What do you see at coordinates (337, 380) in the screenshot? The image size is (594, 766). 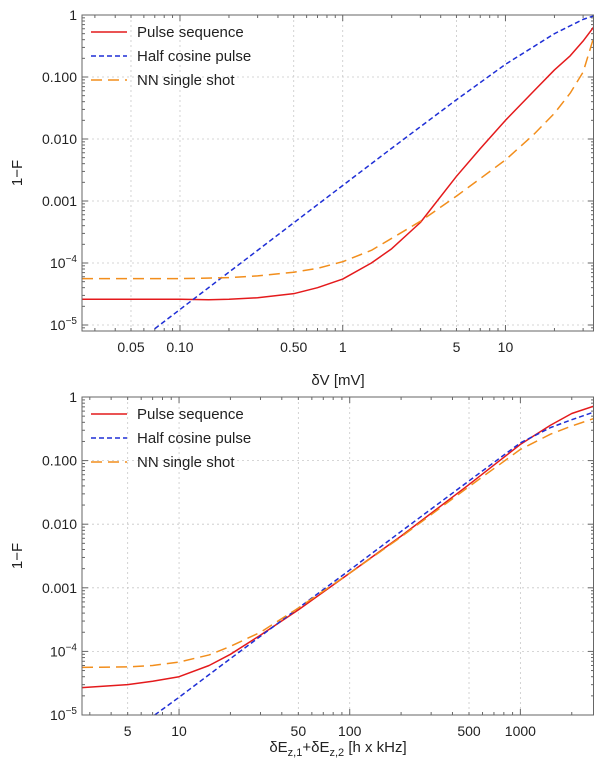 I see `x-axis-label: δV [mV]` at bounding box center [337, 380].